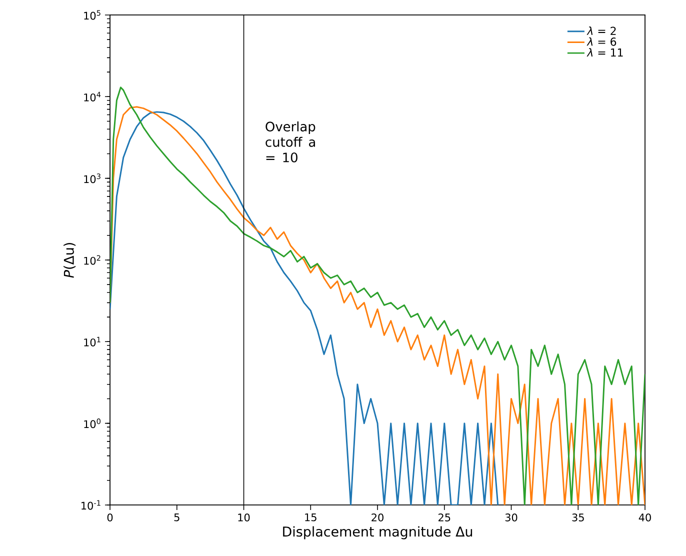 The image size is (686, 556). Describe the element at coordinates (644, 517) in the screenshot. I see `x-tick-label: 40` at that location.